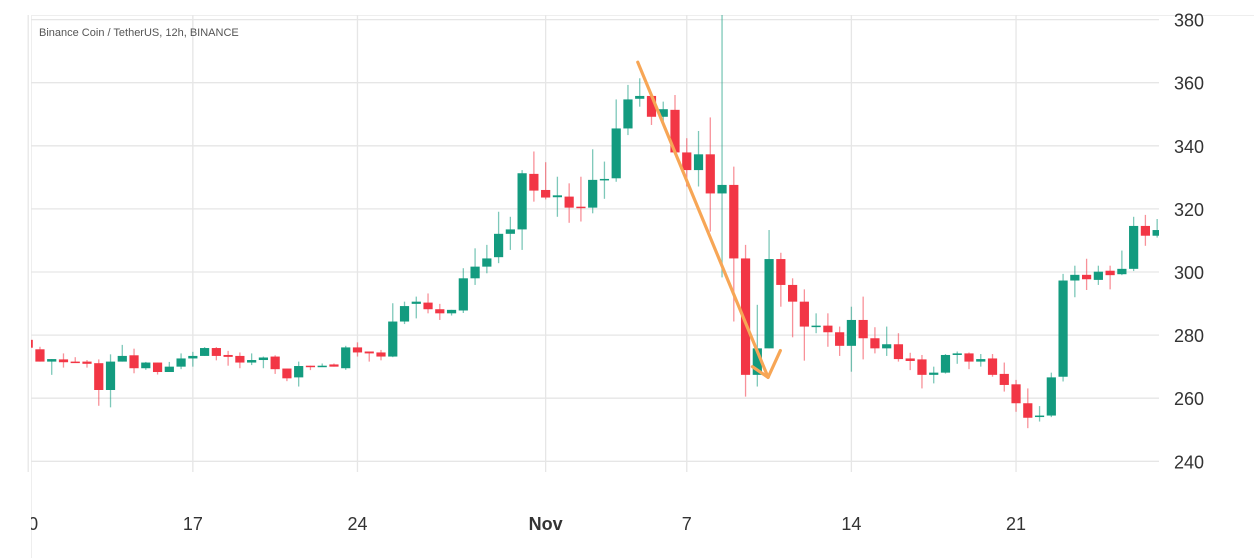 This screenshot has height=558, width=1254. Describe the element at coordinates (1189, 242) in the screenshot. I see `price-axis: 240 260 280 300 320 340 360 380` at that location.